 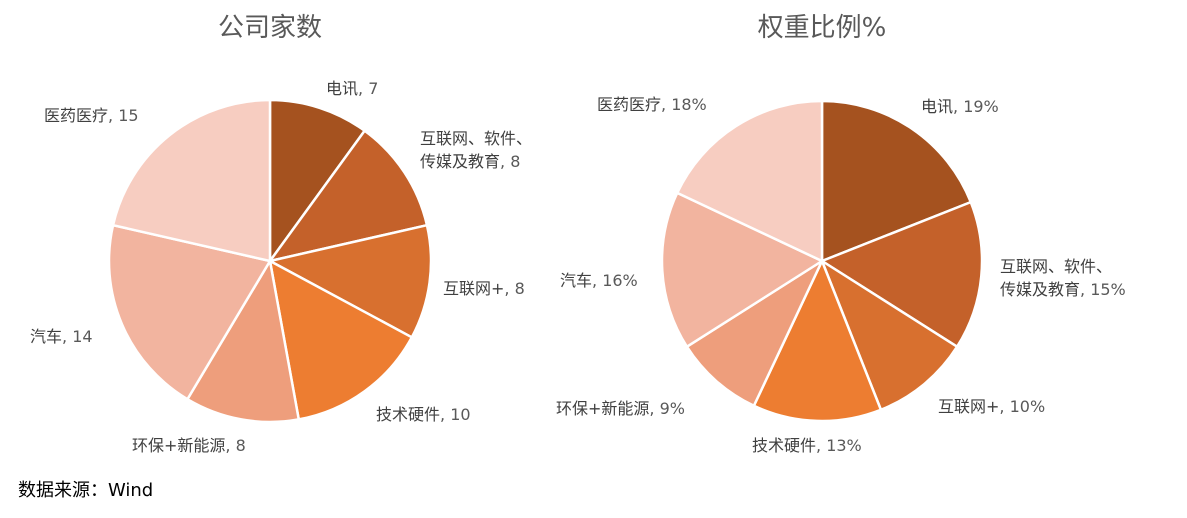 What do you see at coordinates (423, 414) in the screenshot?
I see `slice-label: 技术硬件, 10` at bounding box center [423, 414].